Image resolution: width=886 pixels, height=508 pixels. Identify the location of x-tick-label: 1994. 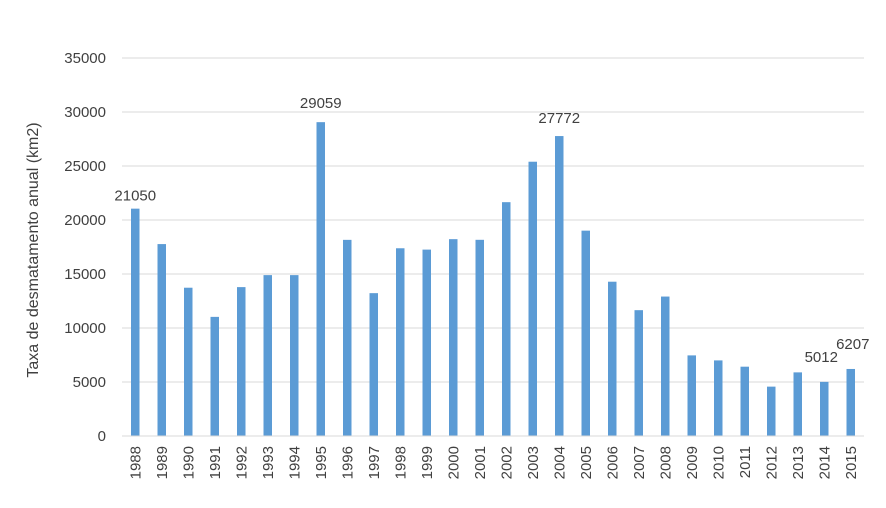
(294, 462).